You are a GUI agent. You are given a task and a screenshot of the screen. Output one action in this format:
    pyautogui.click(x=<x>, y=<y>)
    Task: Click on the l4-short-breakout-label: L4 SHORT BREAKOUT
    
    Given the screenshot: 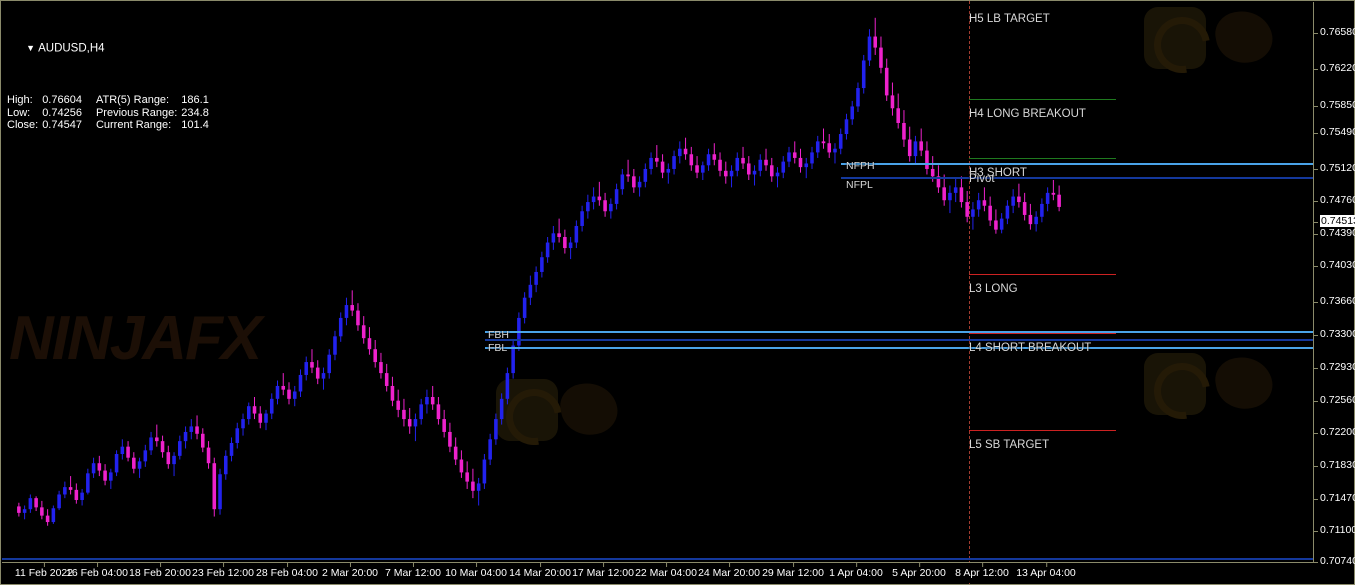 What is the action you would take?
    pyautogui.click(x=1030, y=348)
    